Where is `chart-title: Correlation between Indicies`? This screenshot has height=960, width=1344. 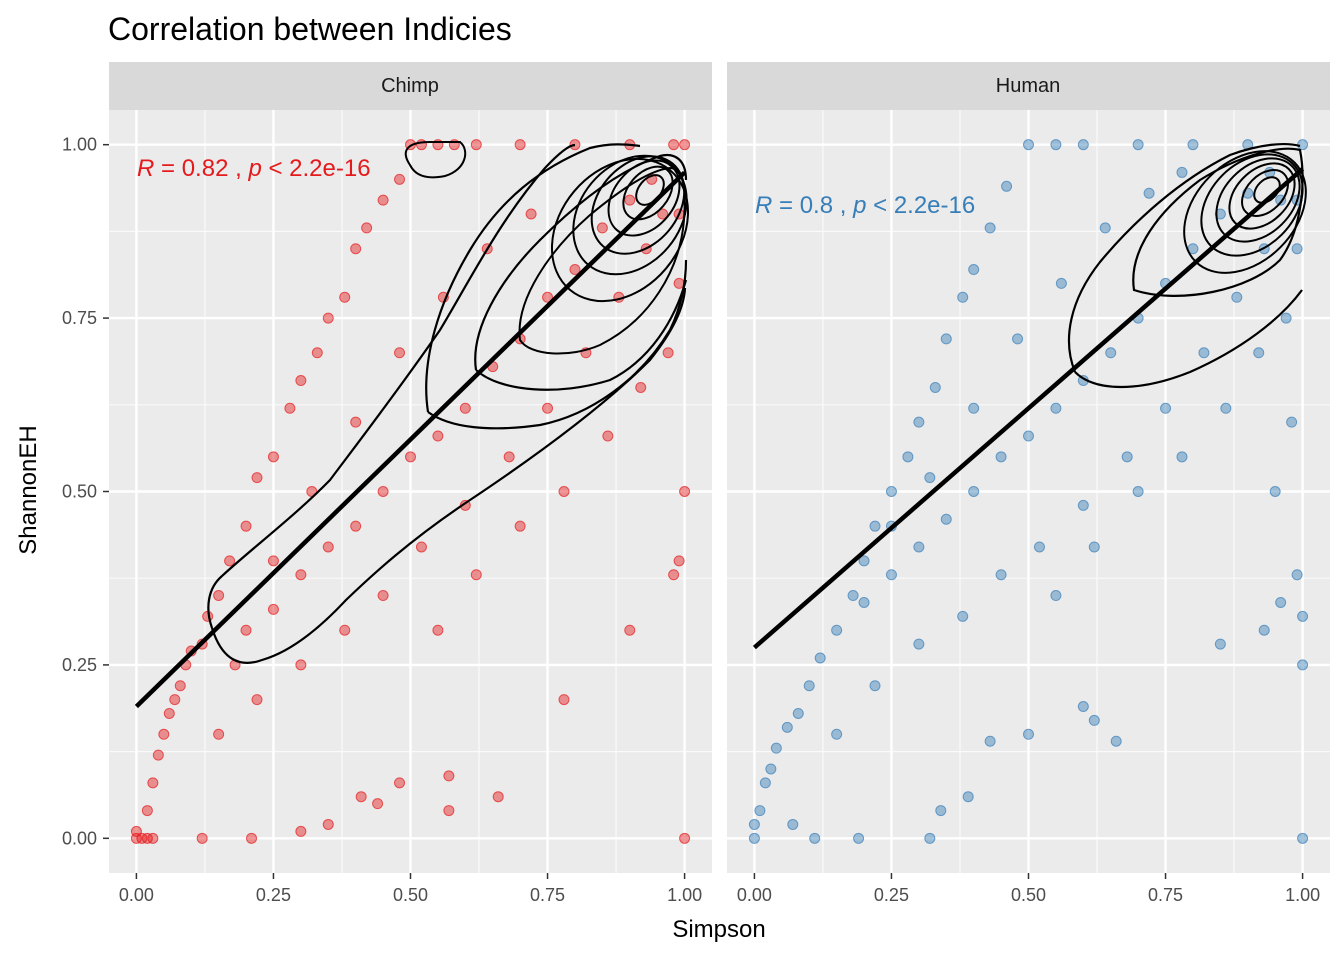 chart-title: Correlation between Indicies is located at coordinates (310, 29).